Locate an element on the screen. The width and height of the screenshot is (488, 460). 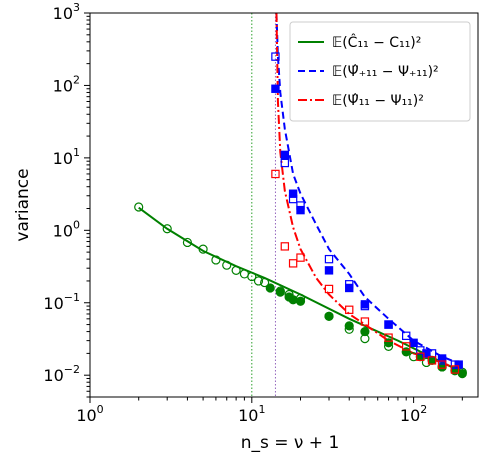
y-tick-label: 10⁻² is located at coordinates (61, 374).